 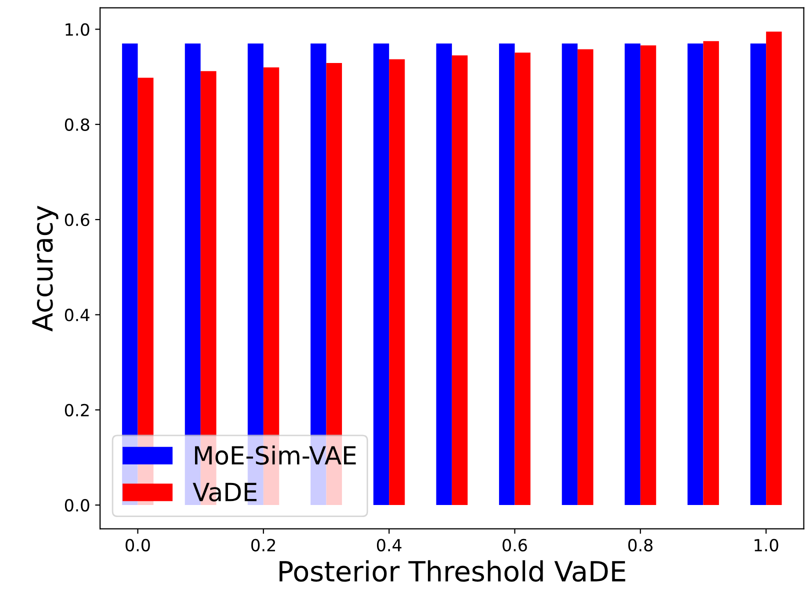 I want to click on y-tick-label: 0.6, so click(x=77, y=220).